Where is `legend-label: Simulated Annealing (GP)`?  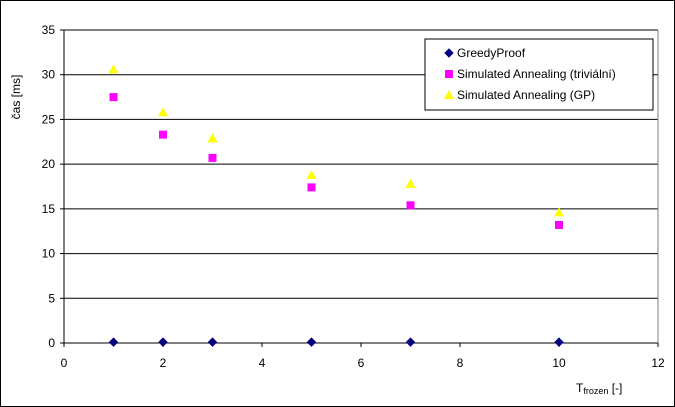
legend-label: Simulated Annealing (GP) is located at coordinates (526, 95).